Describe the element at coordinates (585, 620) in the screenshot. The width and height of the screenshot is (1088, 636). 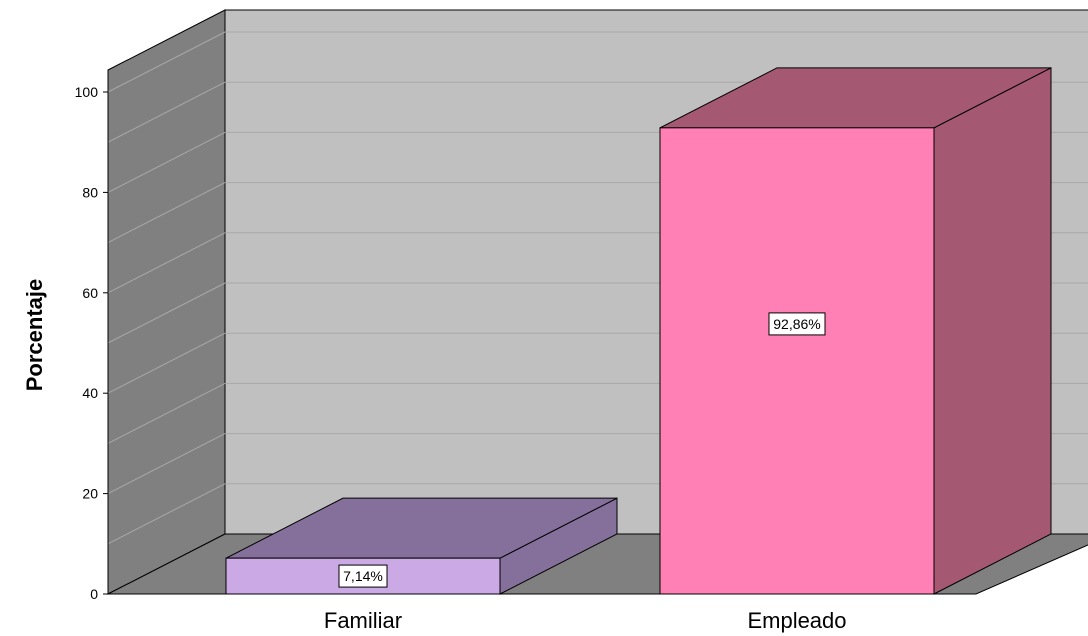
I see `x-category-labels: Familiar Empleado` at that location.